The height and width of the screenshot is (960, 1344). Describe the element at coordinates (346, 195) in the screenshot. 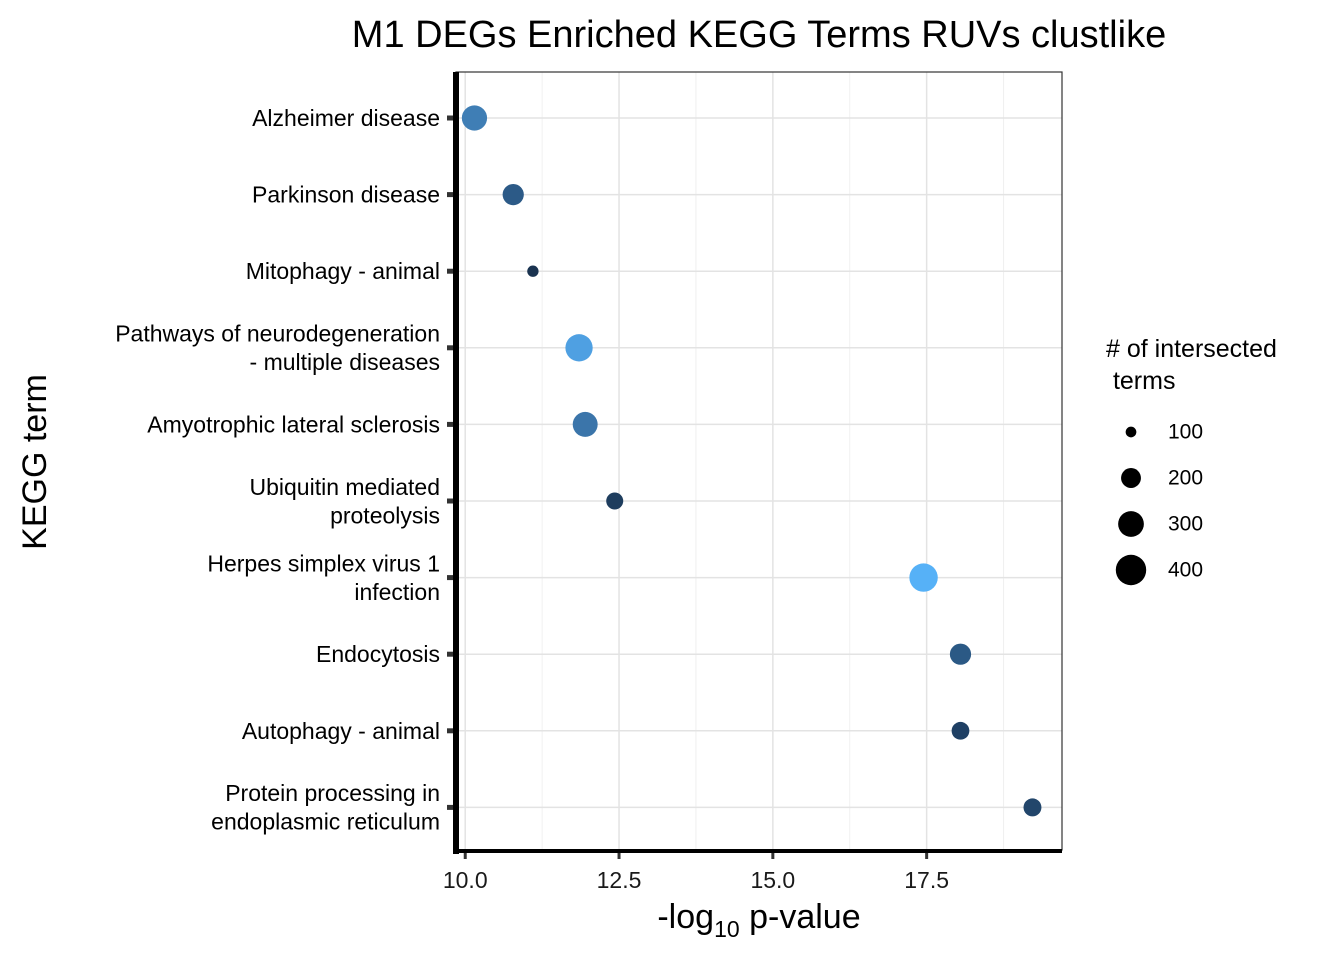

I see `y-tick-label: Parkinson disease` at that location.